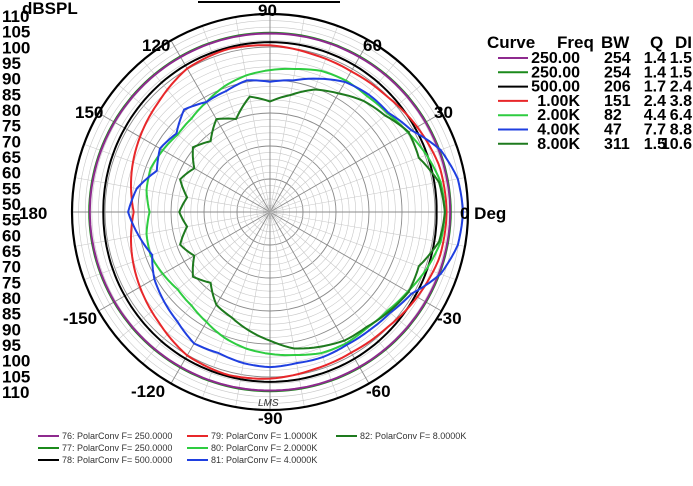 The width and height of the screenshot is (693, 486). I want to click on radial-tick-label: 90, so click(11, 329).